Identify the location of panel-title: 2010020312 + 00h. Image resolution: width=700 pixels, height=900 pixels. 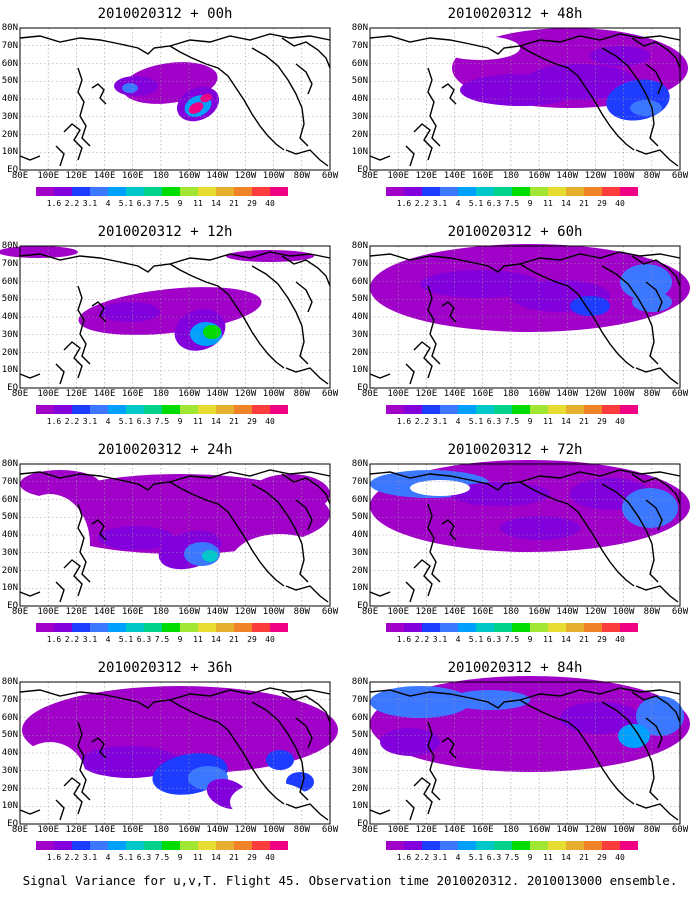
(165, 14).